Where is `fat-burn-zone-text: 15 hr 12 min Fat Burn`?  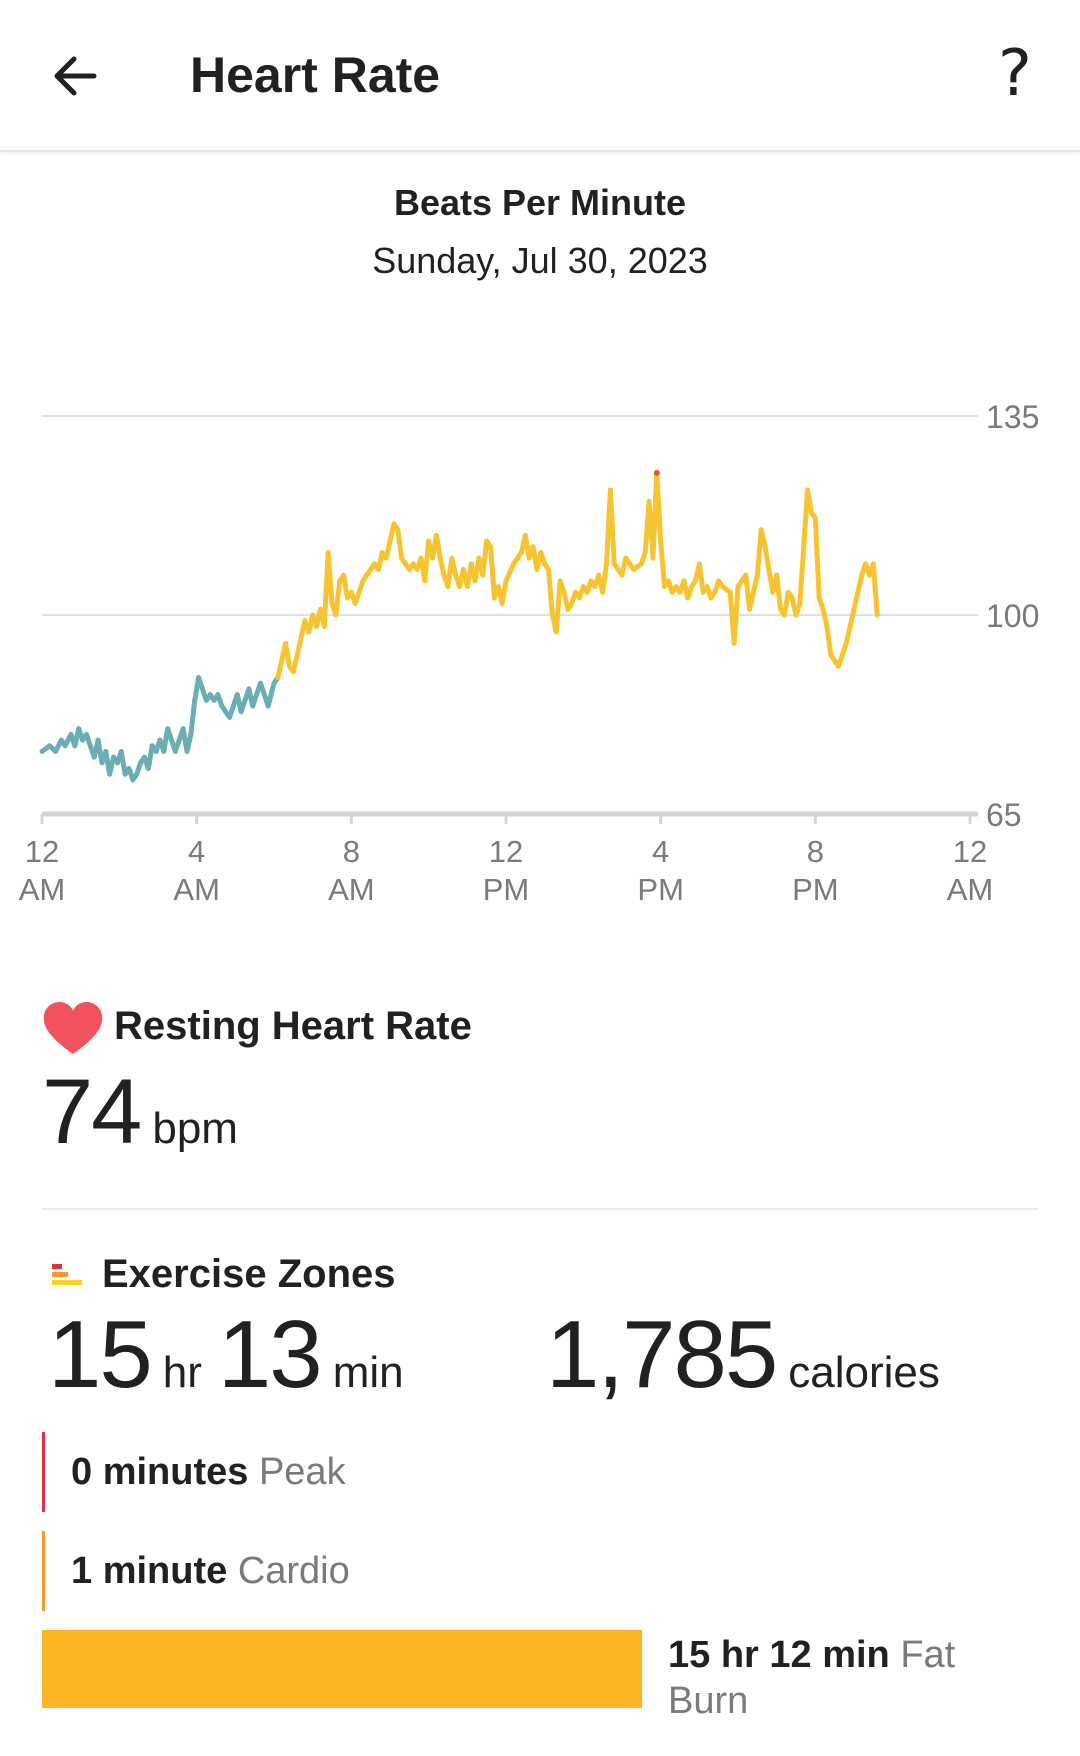
fat-burn-zone-text: 15 hr 12 min Fat Burn is located at coordinates (828, 1678).